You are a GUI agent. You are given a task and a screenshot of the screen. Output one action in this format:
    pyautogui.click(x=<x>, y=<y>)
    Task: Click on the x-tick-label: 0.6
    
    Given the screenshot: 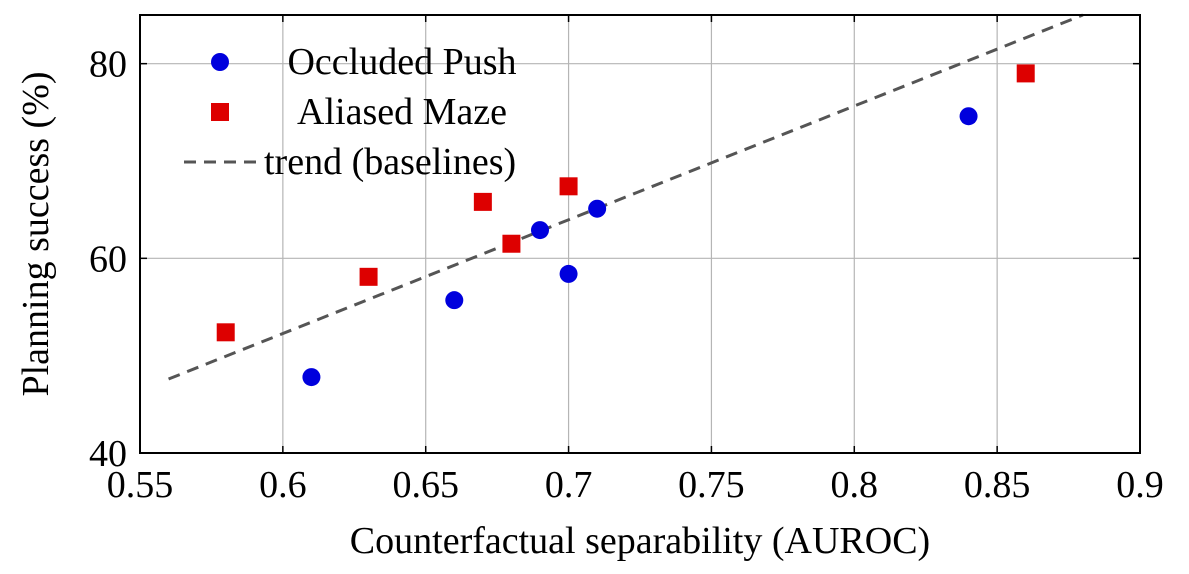 What is the action you would take?
    pyautogui.click(x=283, y=485)
    